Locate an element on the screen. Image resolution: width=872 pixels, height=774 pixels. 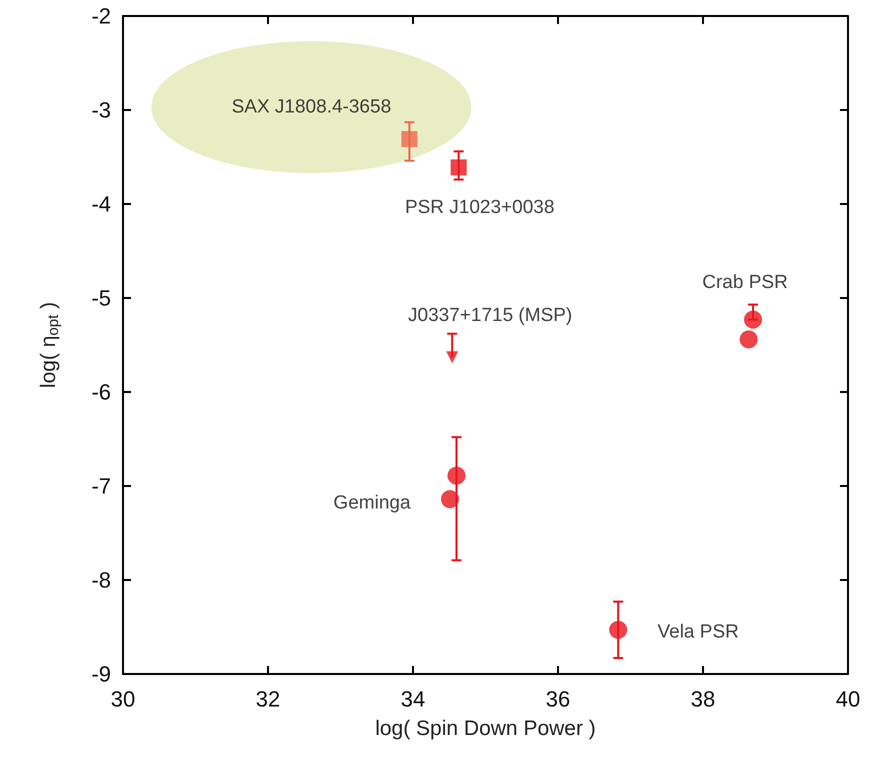
x-tick-label: 34 is located at coordinates (413, 699).